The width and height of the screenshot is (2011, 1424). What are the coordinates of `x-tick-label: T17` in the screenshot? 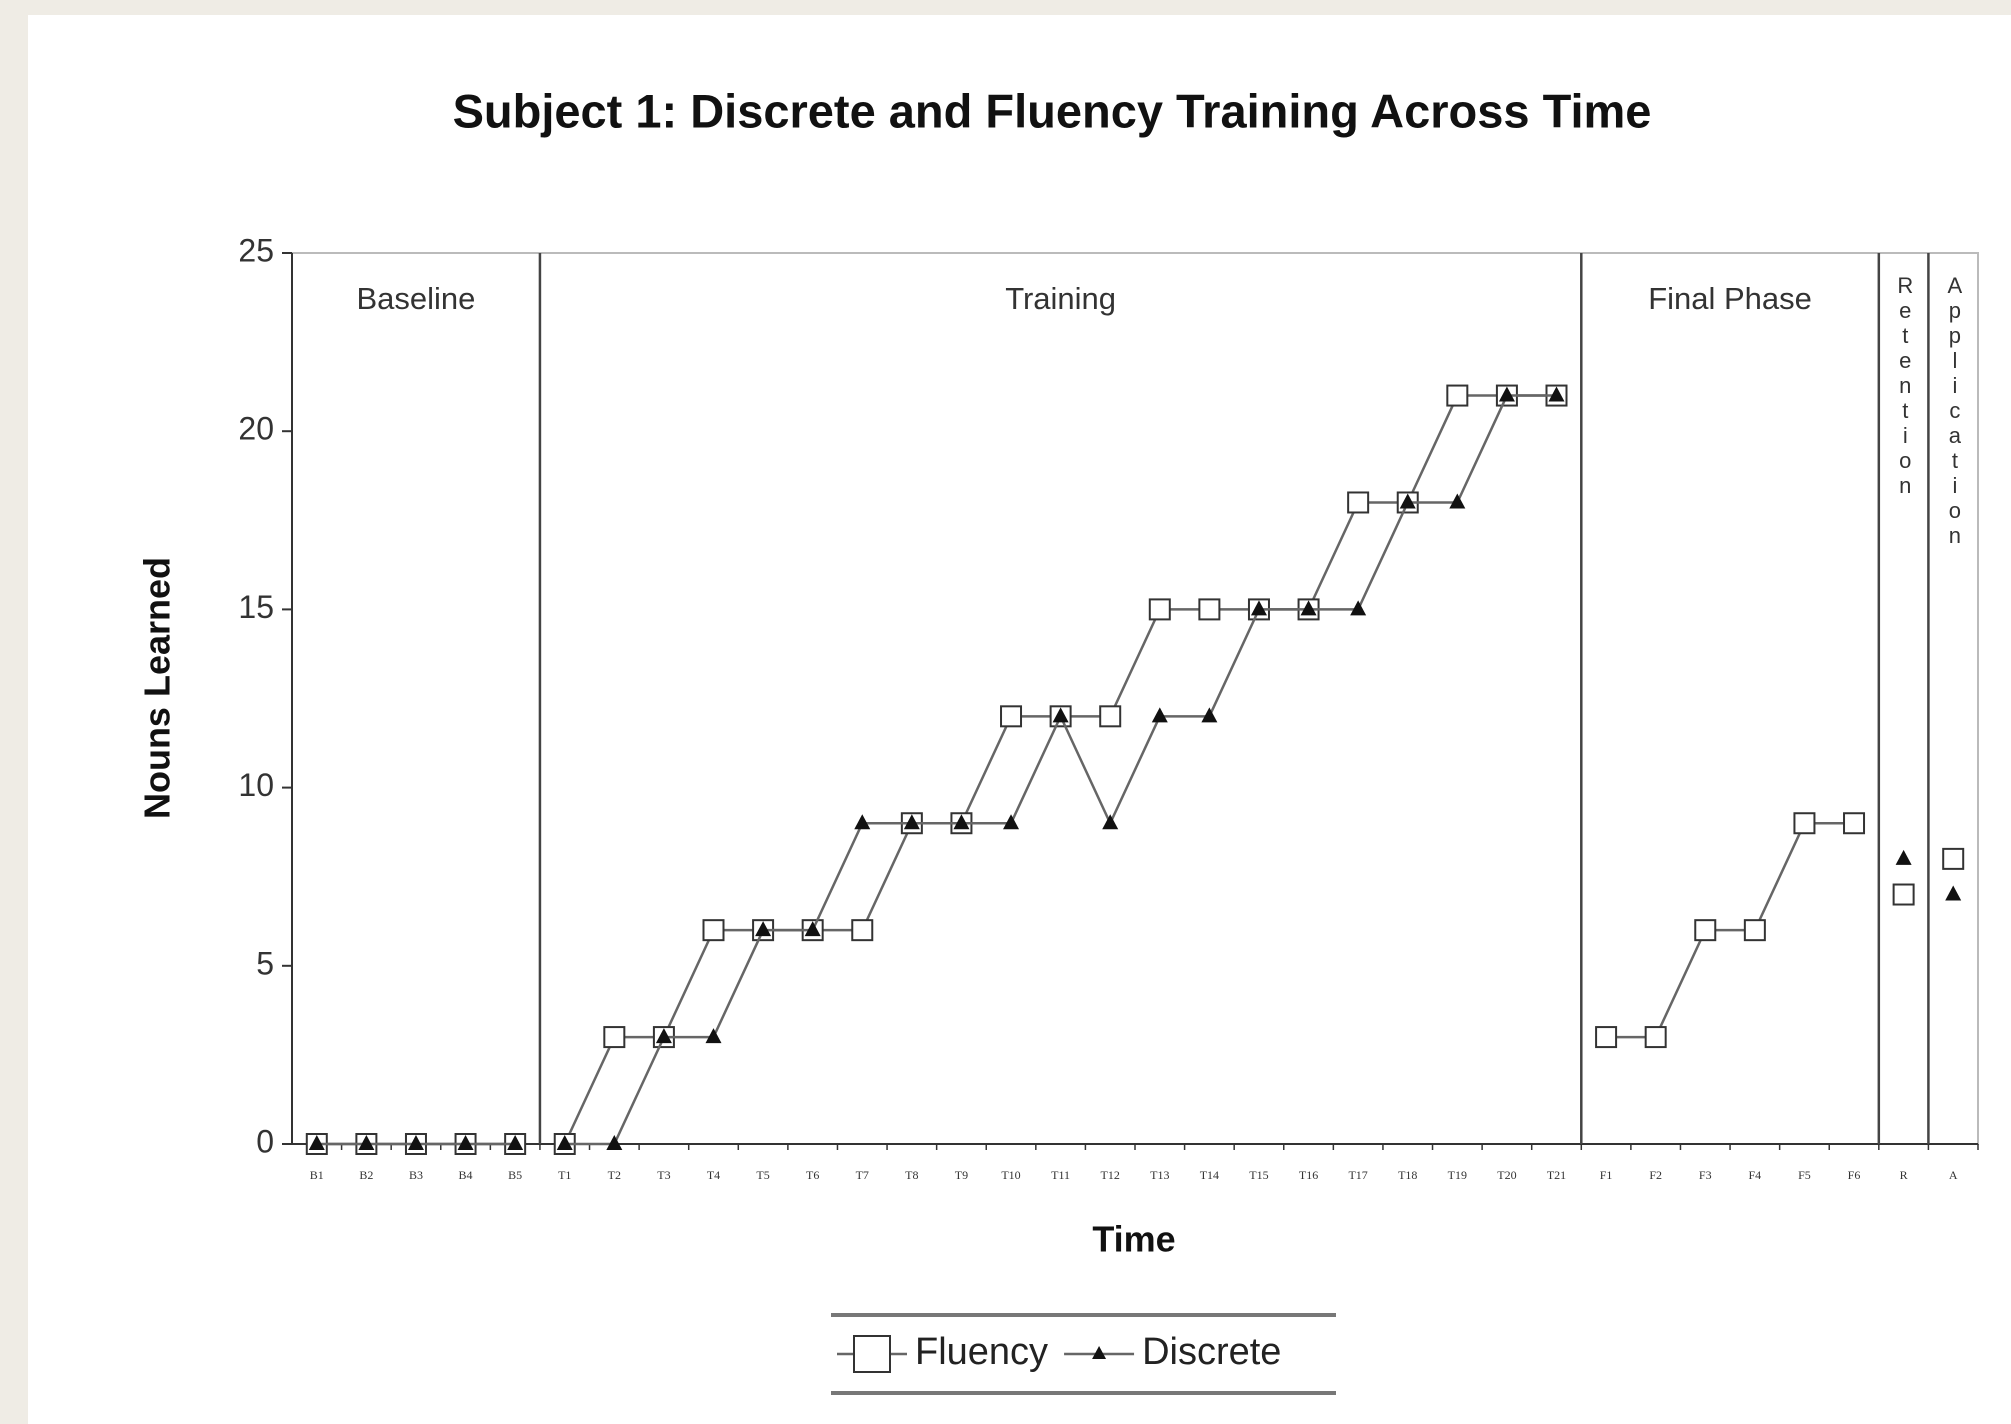 It's located at (1357, 1175).